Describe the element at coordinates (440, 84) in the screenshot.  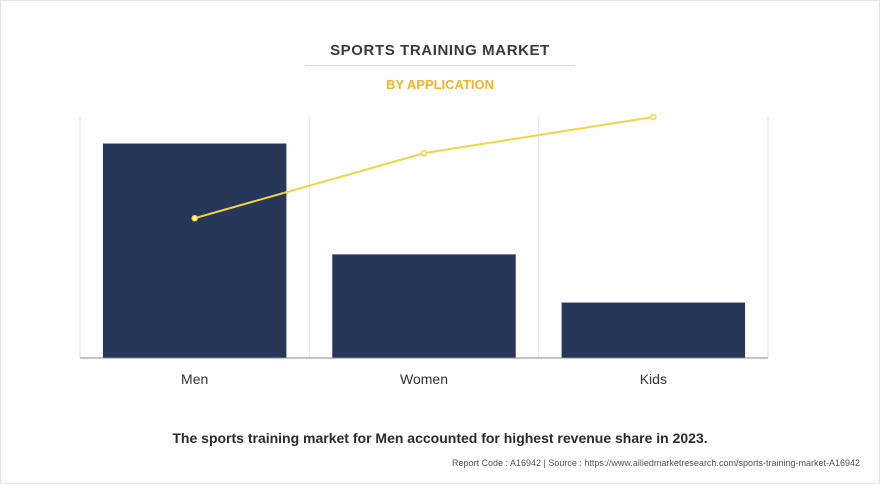
I see `chart-subtitle: BY APPLICATION` at that location.